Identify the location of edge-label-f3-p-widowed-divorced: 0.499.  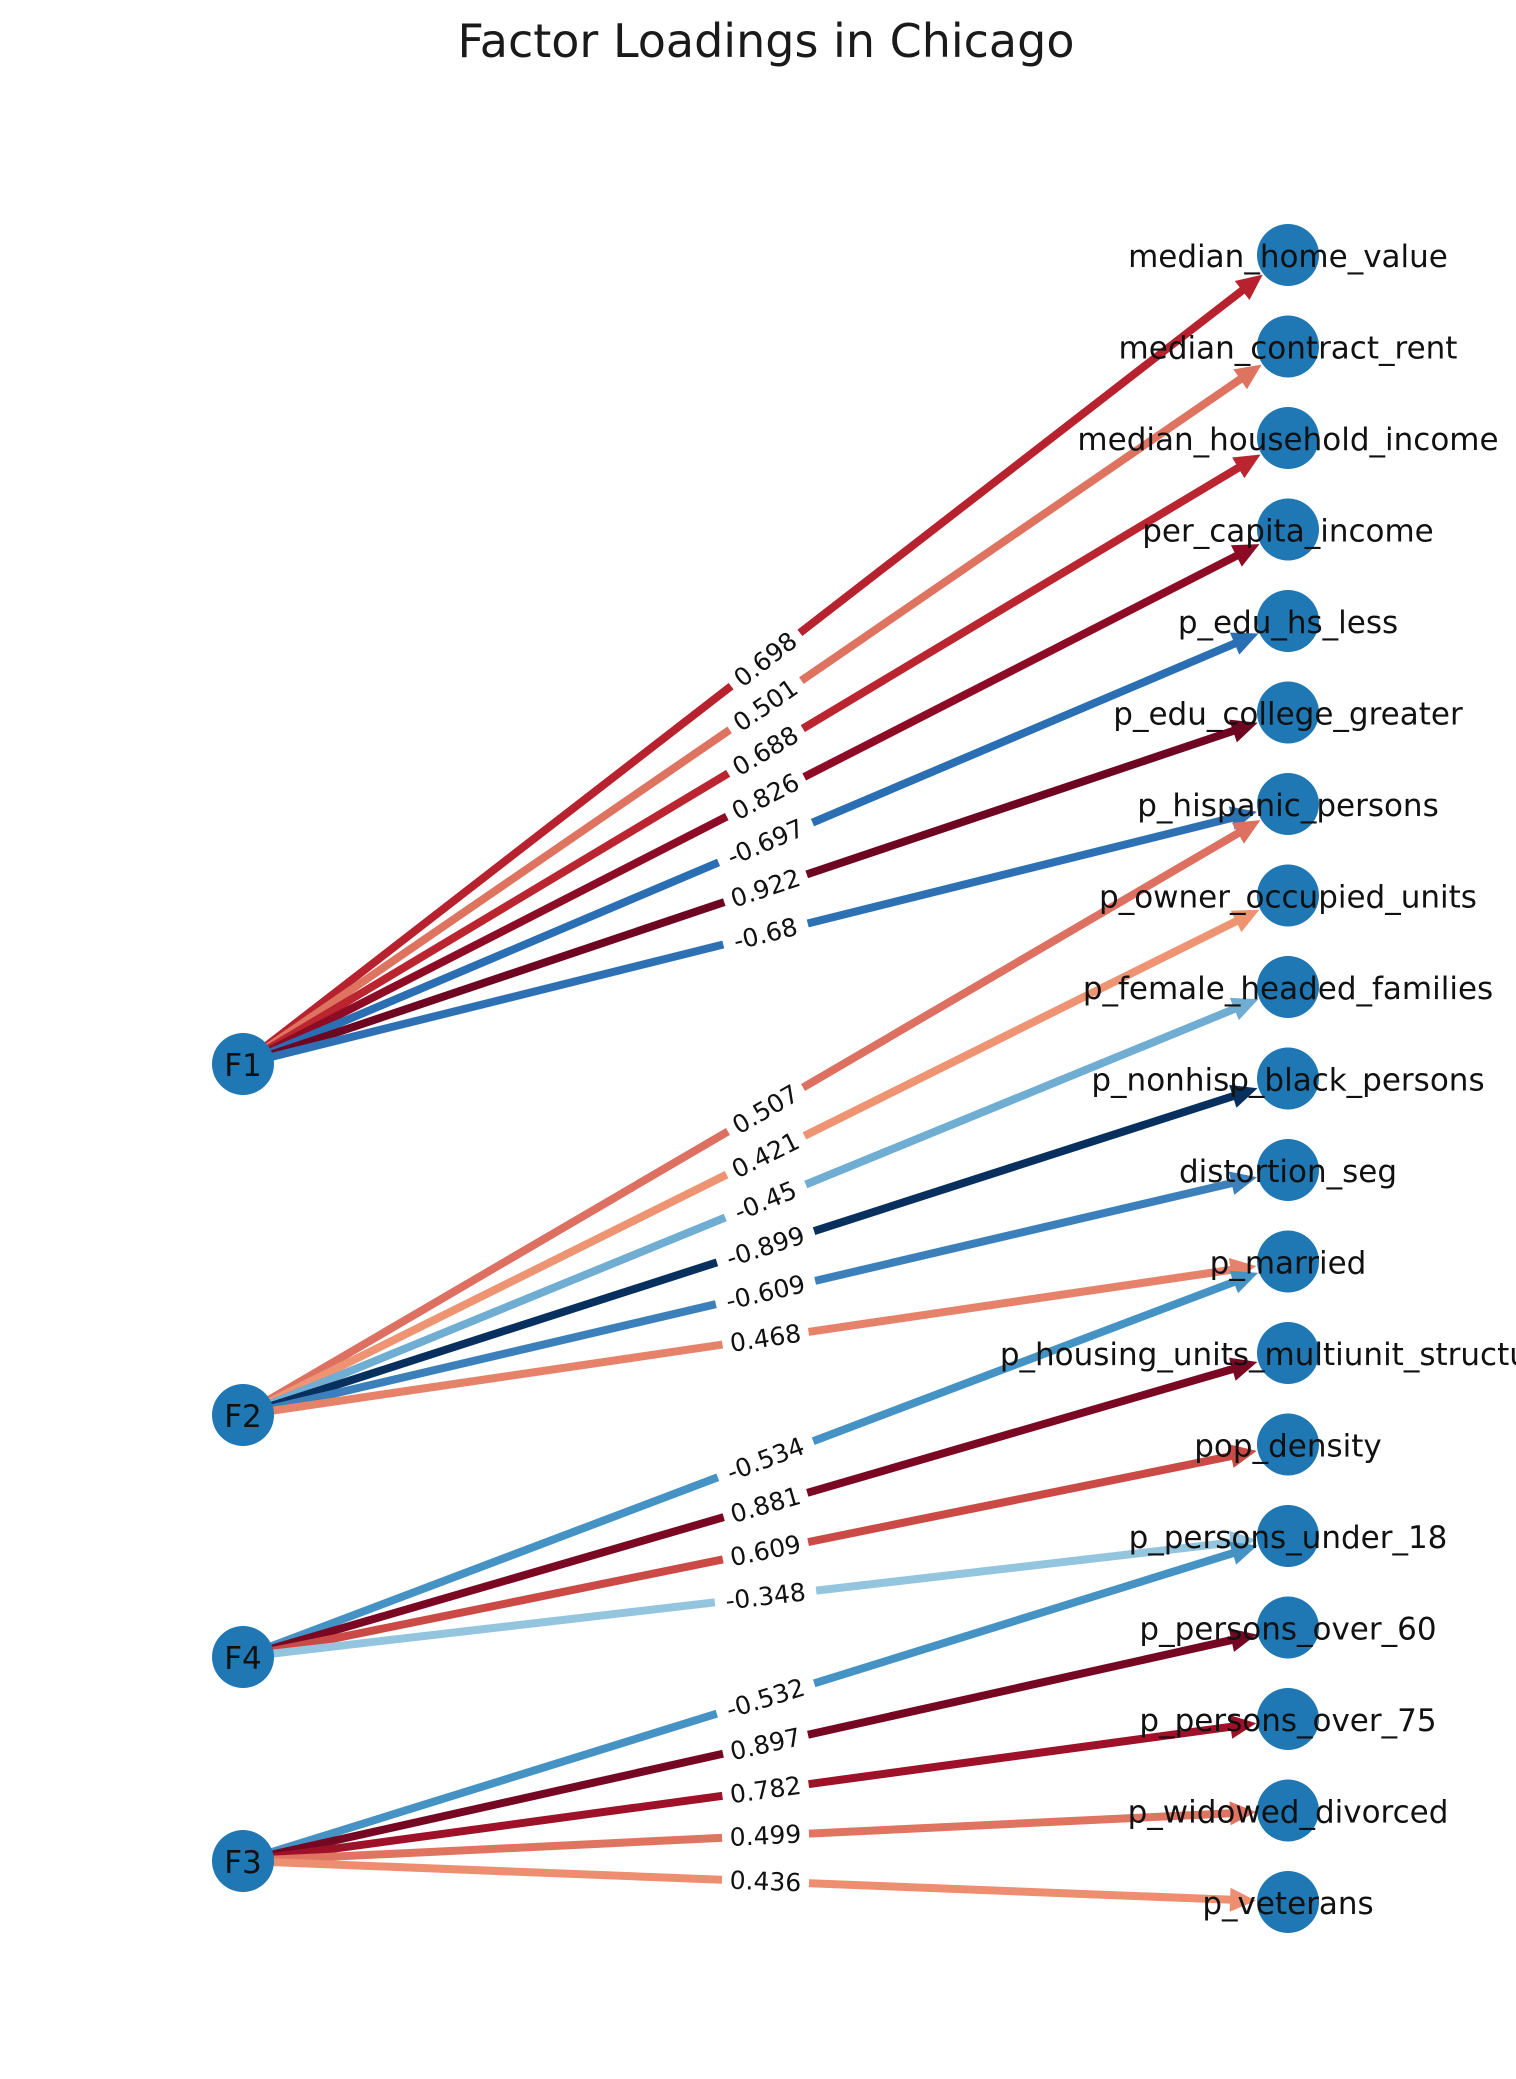
(765, 1835).